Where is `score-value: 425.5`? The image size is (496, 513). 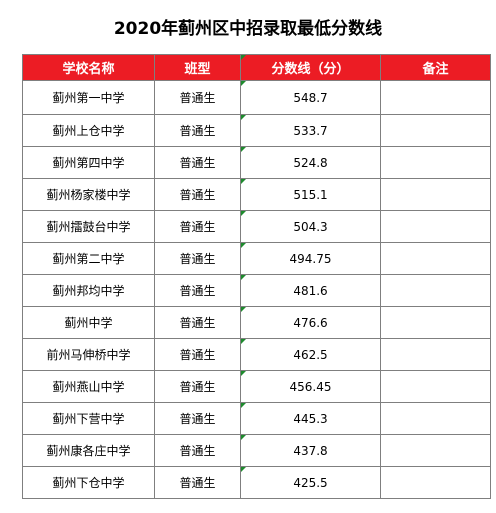
score-value: 425.5 is located at coordinates (310, 482).